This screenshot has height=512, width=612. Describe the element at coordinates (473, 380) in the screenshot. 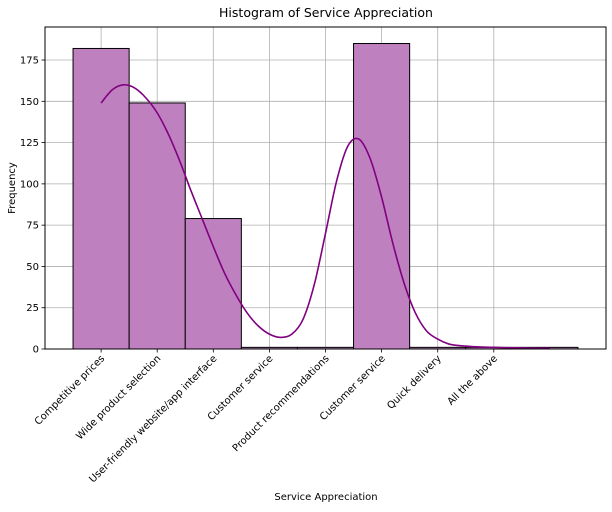

I see `x-tick-label: All the above` at that location.